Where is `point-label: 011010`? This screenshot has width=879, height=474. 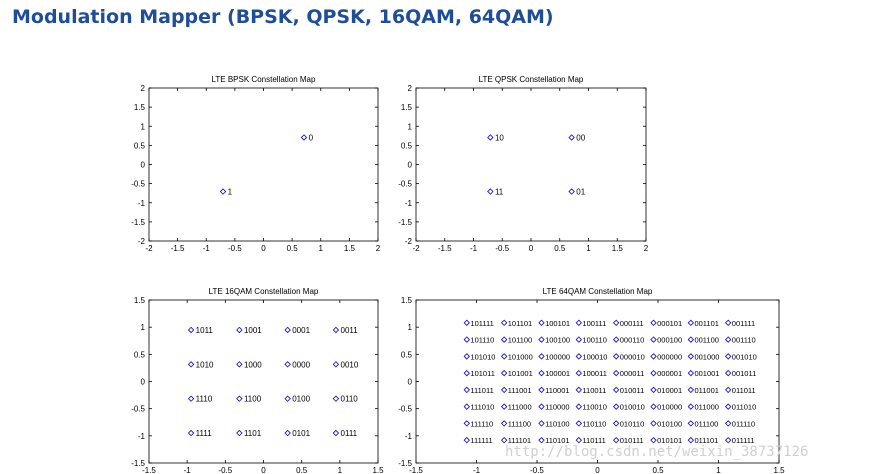 point-label: 011010 is located at coordinates (744, 407).